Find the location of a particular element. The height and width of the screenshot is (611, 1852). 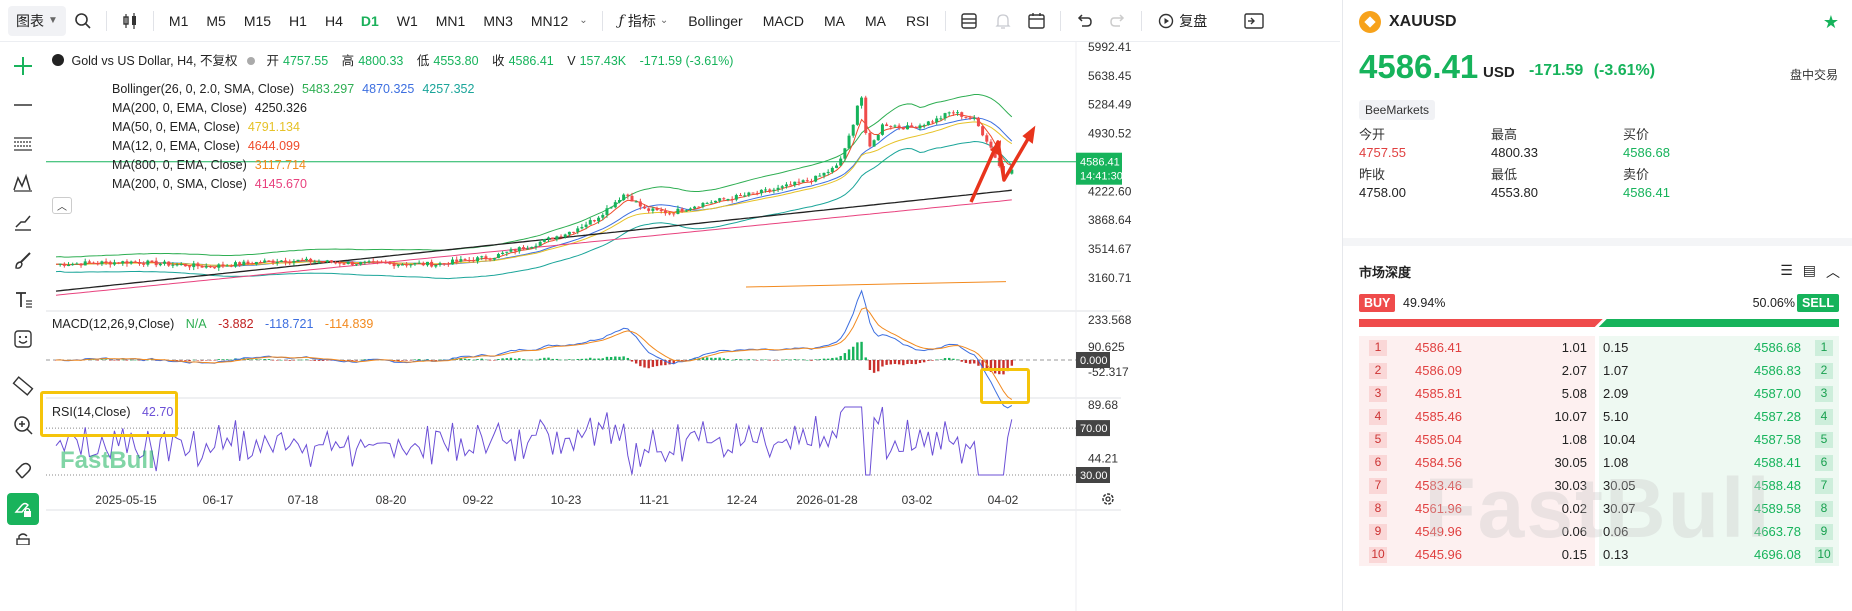

depth-row: 9 4549.96 0.06 0.06 4663.78 9 is located at coordinates (1599, 531).